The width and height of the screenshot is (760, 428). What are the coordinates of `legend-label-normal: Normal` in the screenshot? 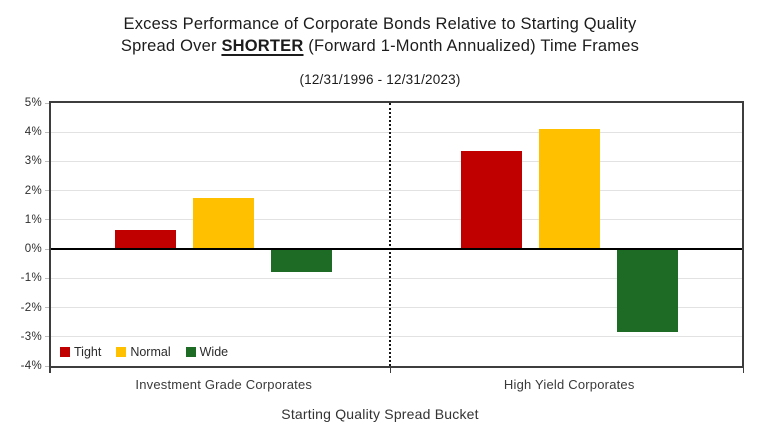 It's located at (150, 352).